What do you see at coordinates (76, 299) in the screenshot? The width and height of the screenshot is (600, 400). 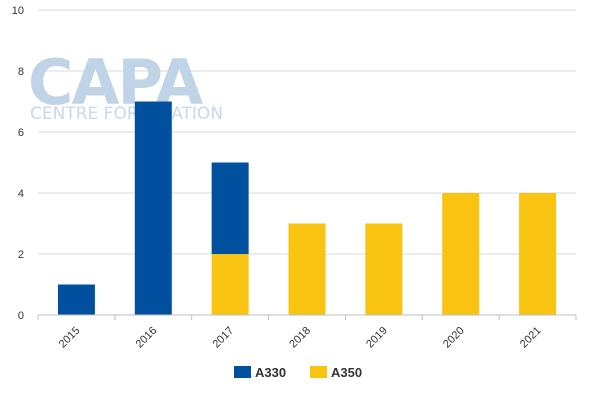 I see `bar-a330-2015` at bounding box center [76, 299].